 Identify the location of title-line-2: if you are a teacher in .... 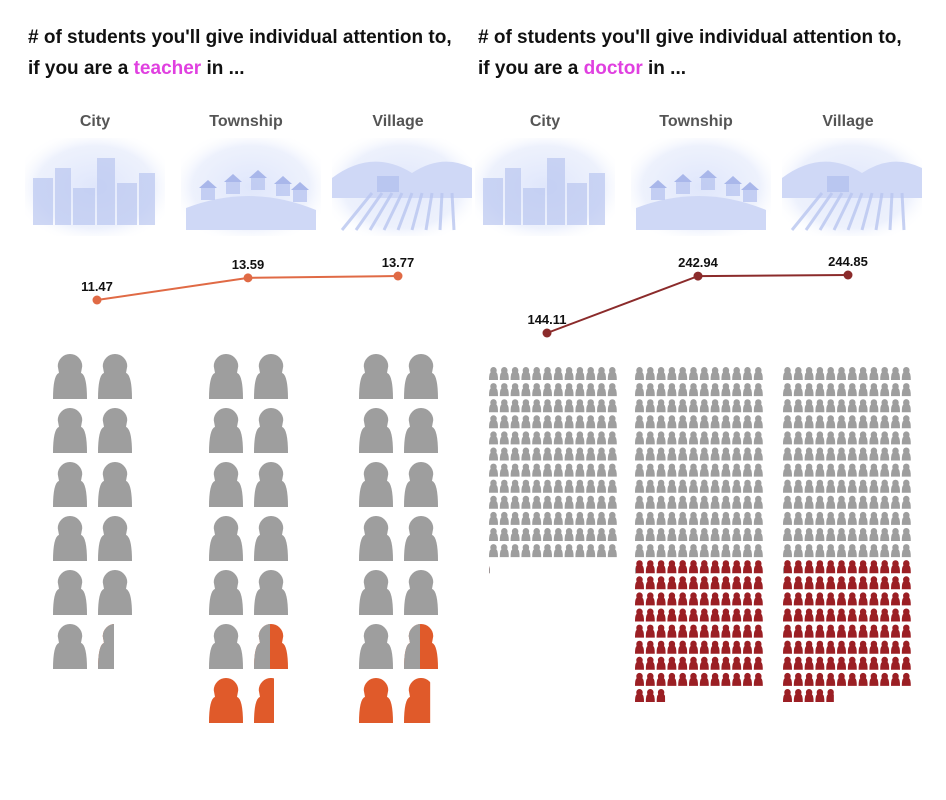
(253, 68).